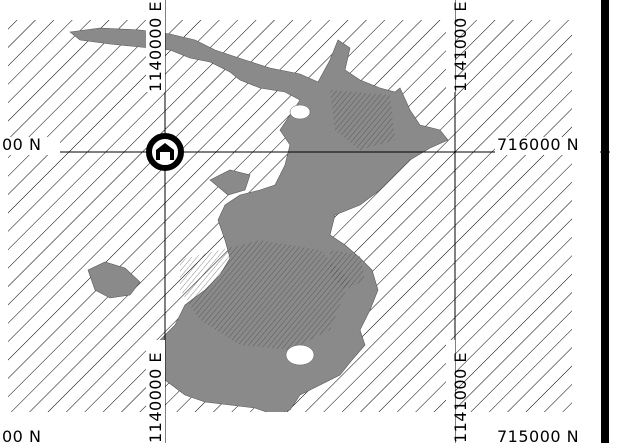 The image size is (623, 443). I want to click on northing-label-right: 716000 N, so click(538, 144).